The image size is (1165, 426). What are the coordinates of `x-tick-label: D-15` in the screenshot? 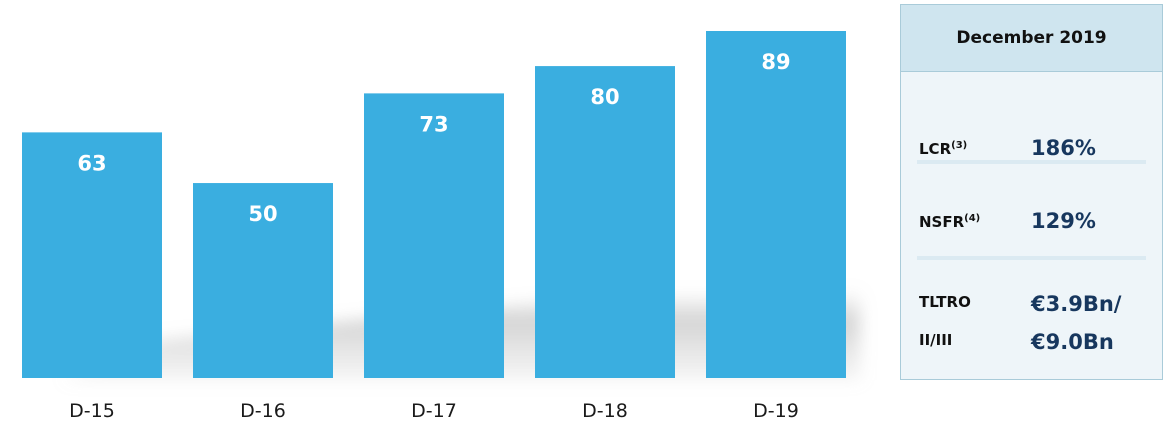 It's located at (92, 411).